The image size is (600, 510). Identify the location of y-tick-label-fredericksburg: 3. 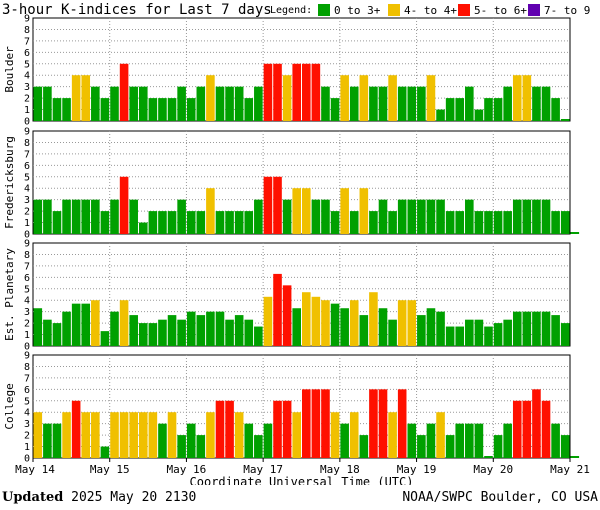
(27, 200).